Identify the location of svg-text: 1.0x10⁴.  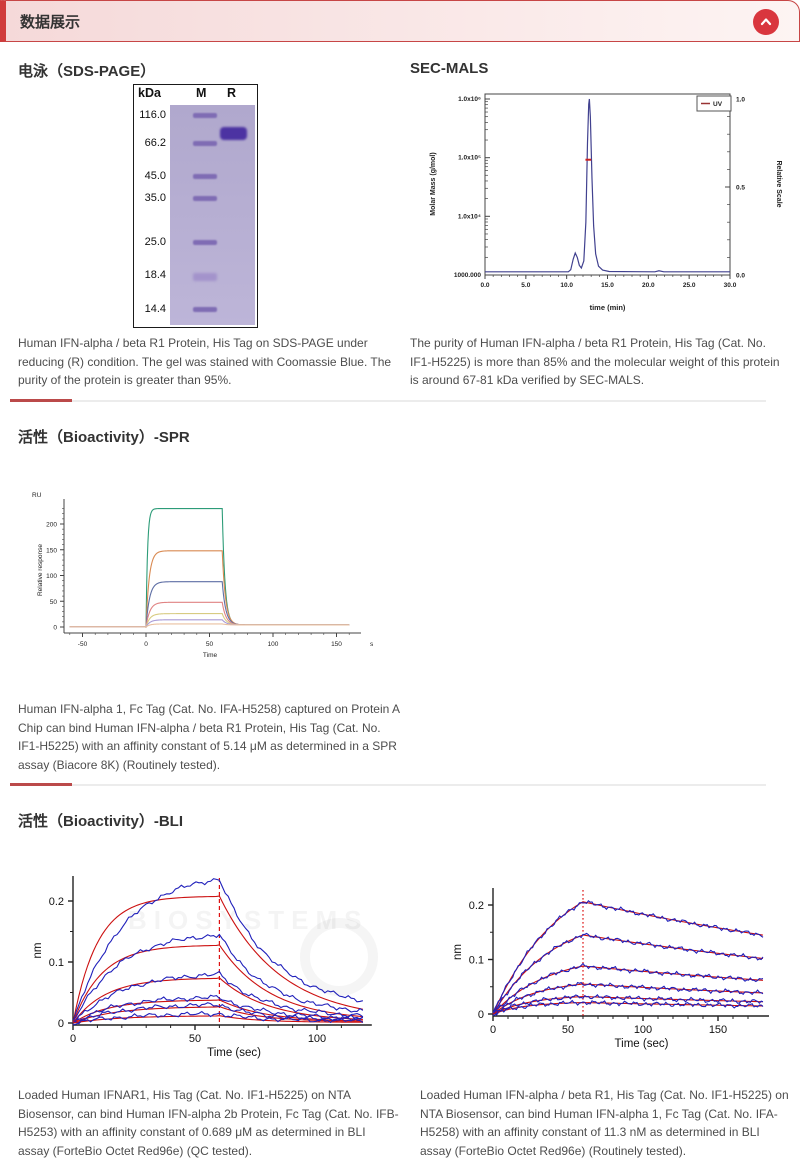
(469, 216).